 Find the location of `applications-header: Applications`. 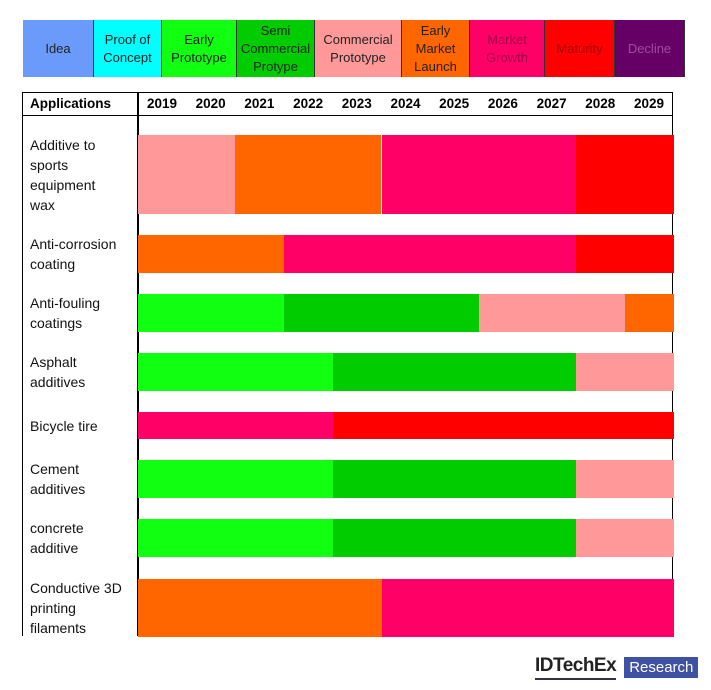

applications-header: Applications is located at coordinates (71, 103).